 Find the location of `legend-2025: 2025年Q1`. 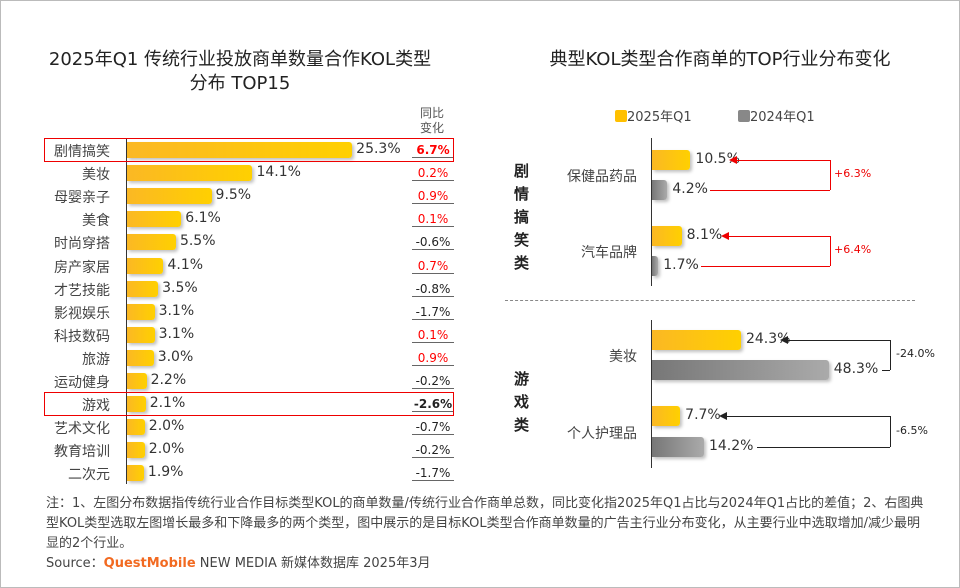

legend-2025: 2025年Q1 is located at coordinates (653, 115).